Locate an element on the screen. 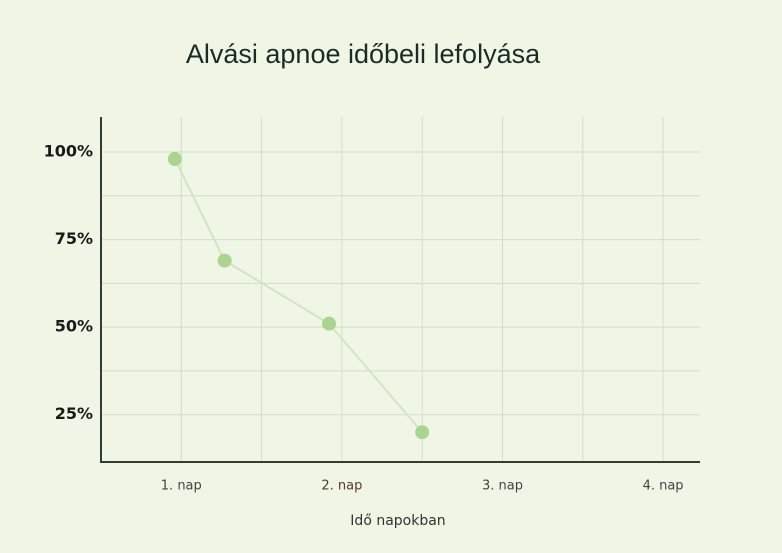 This screenshot has height=553, width=782. x-tick-label: 3. nap is located at coordinates (502, 486).